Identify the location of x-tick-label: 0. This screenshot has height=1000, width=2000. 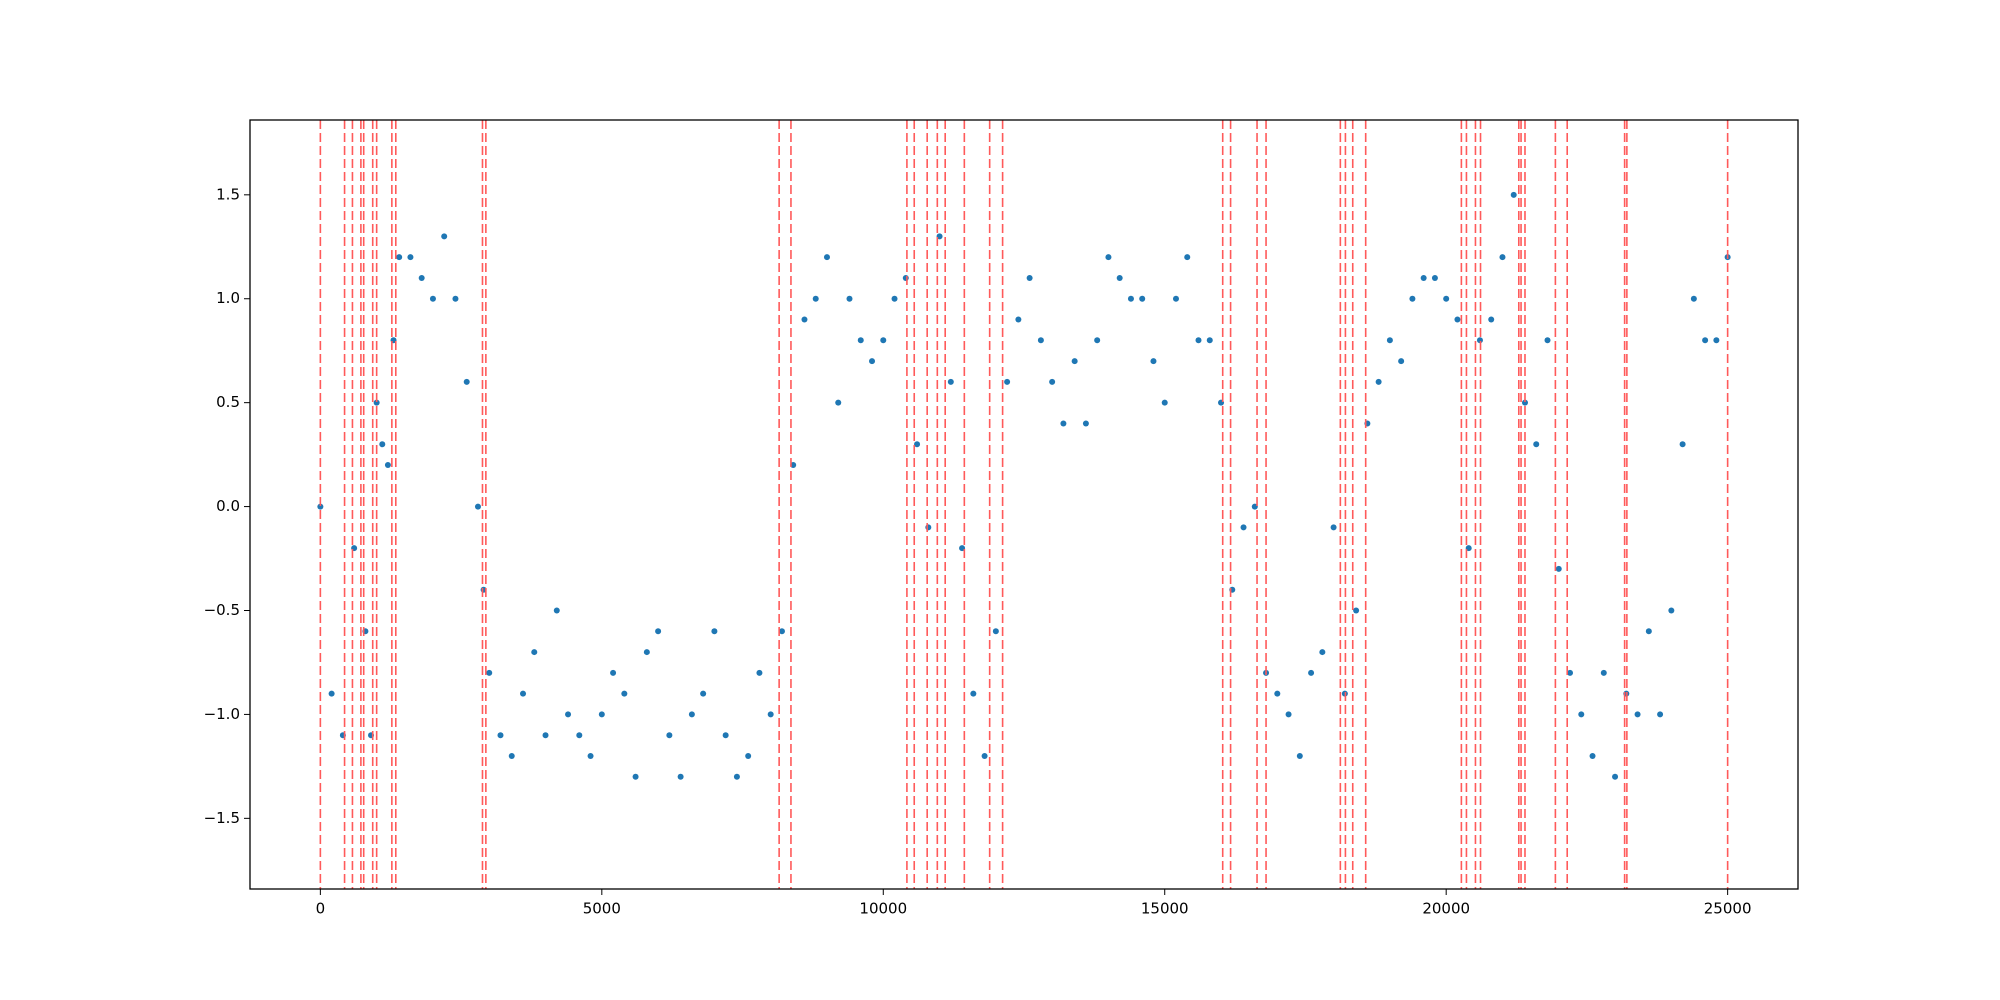
(321, 909).